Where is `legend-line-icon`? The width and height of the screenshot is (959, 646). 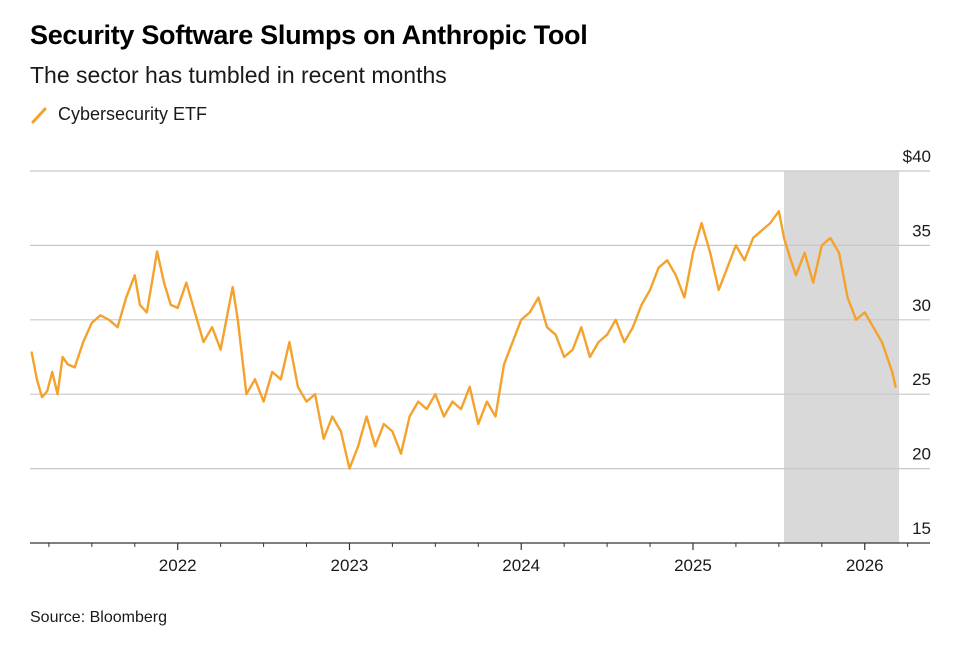
legend-line-icon is located at coordinates (39, 115).